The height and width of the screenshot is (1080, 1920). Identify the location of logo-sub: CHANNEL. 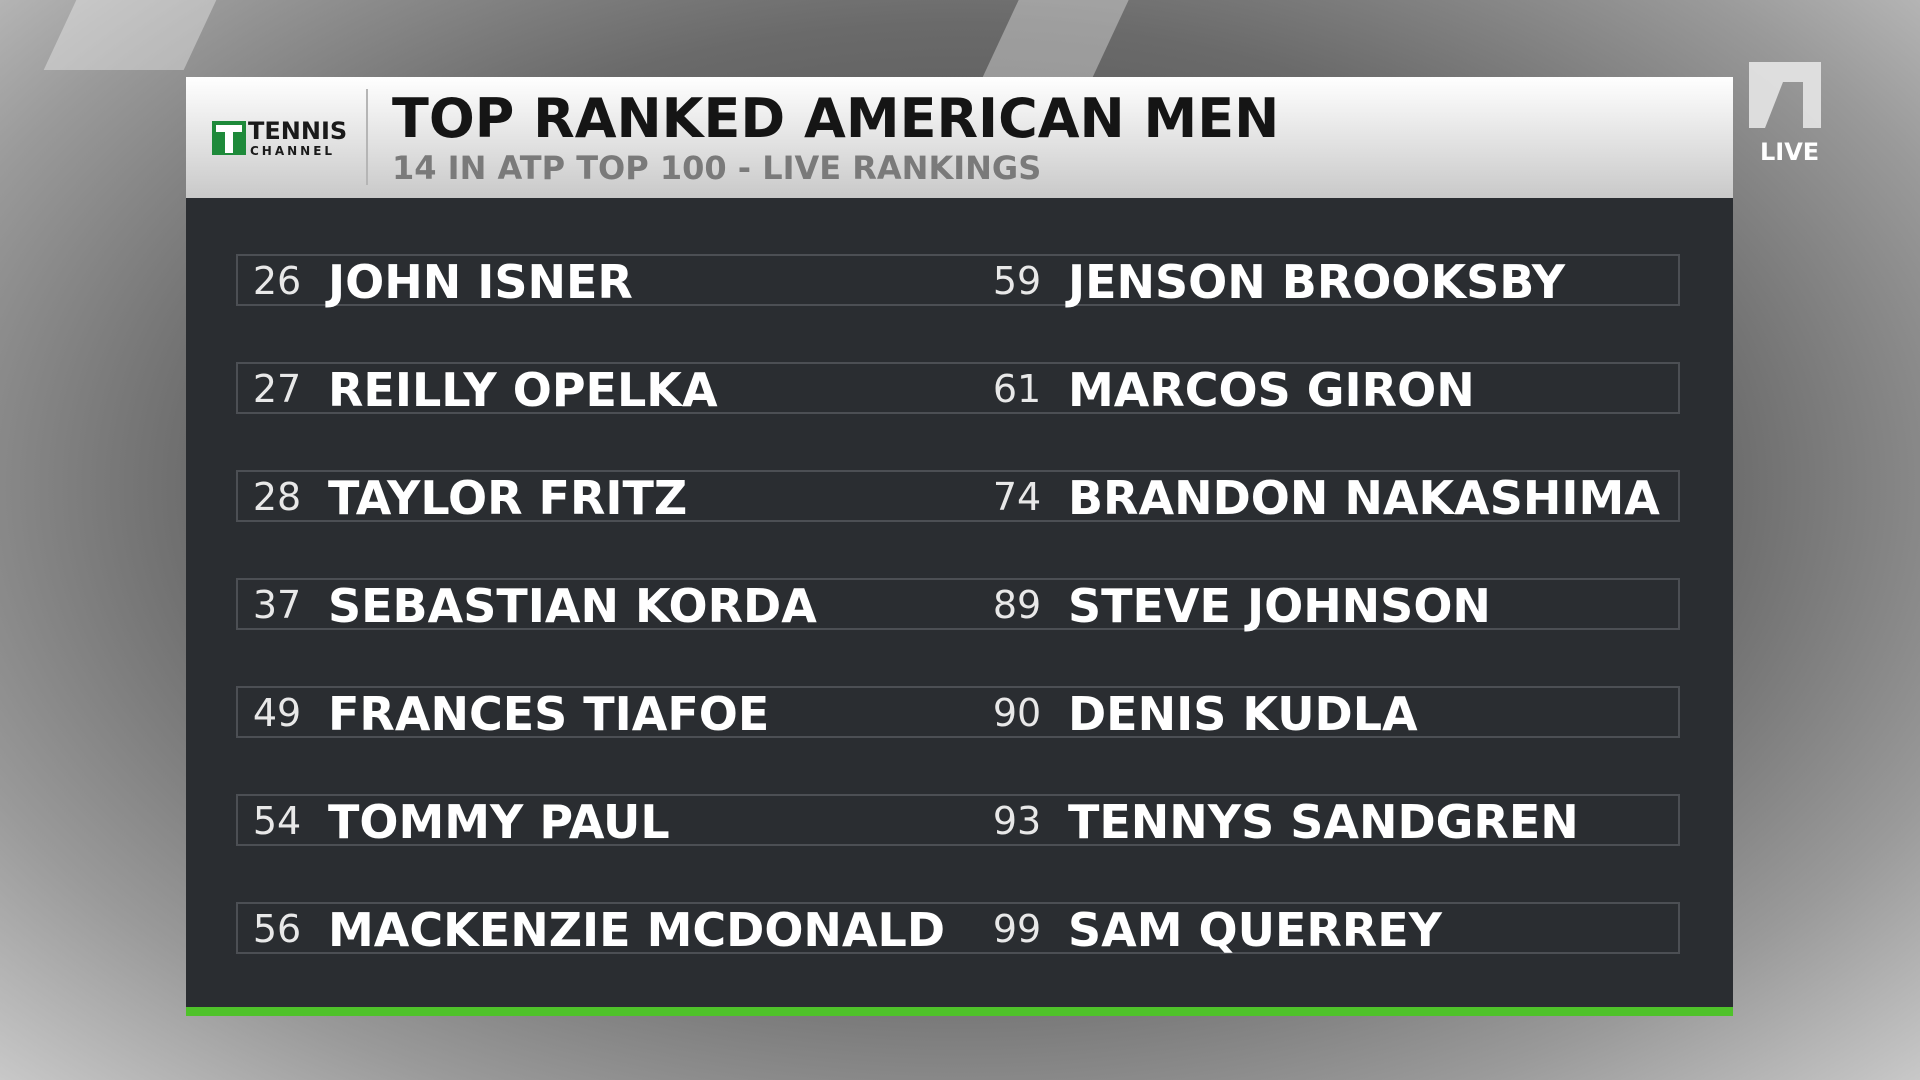
(292, 151).